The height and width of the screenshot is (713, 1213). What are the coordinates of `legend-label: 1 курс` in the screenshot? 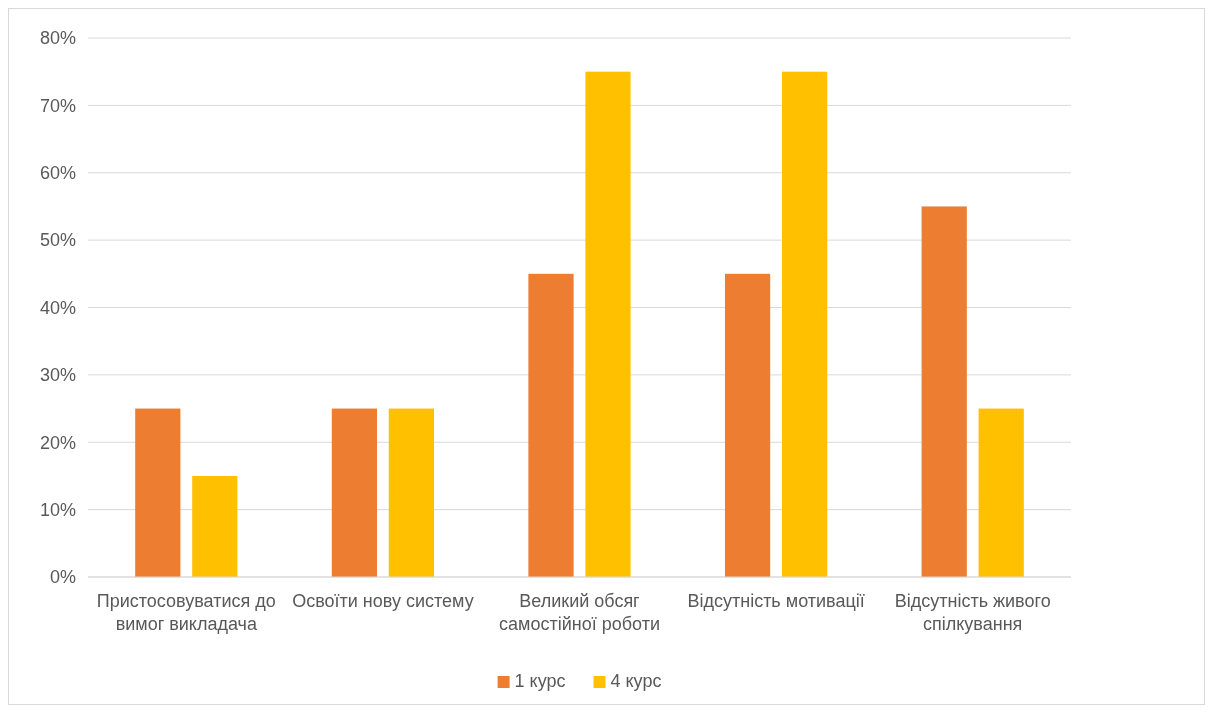 It's located at (540, 681).